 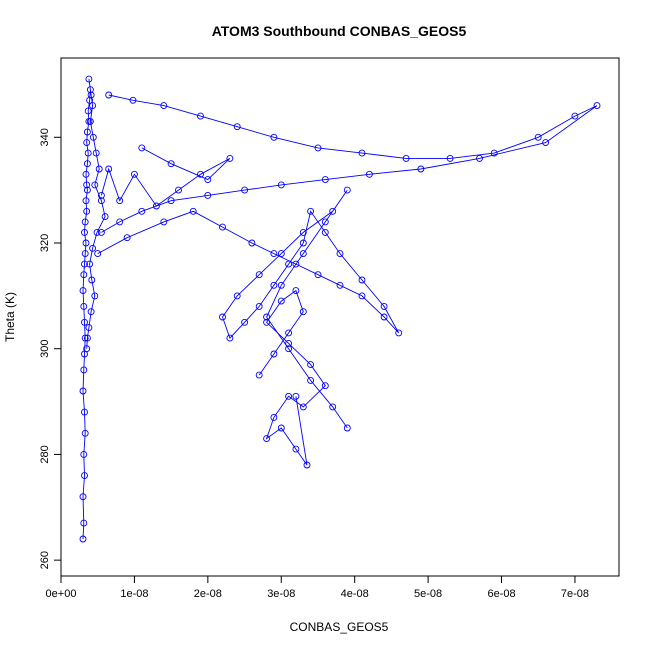 What do you see at coordinates (281, 594) in the screenshot?
I see `x-tick-label: 3e-08` at bounding box center [281, 594].